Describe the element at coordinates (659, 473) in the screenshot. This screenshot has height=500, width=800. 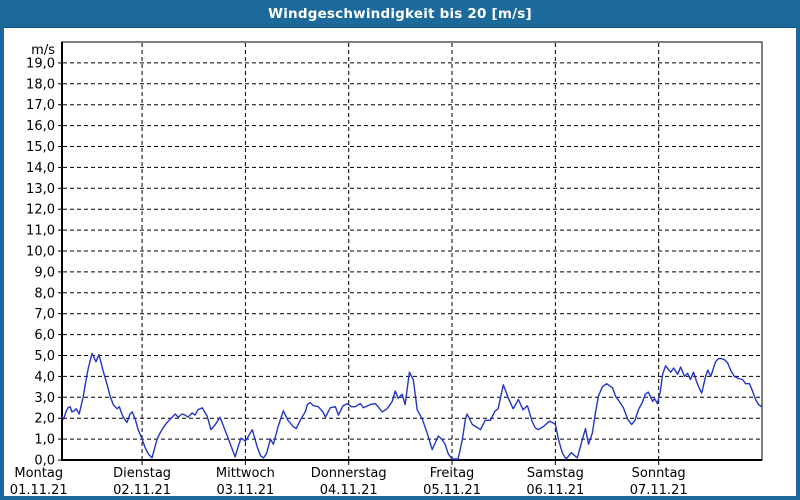
I see `x-day-label: Sonntag` at that location.